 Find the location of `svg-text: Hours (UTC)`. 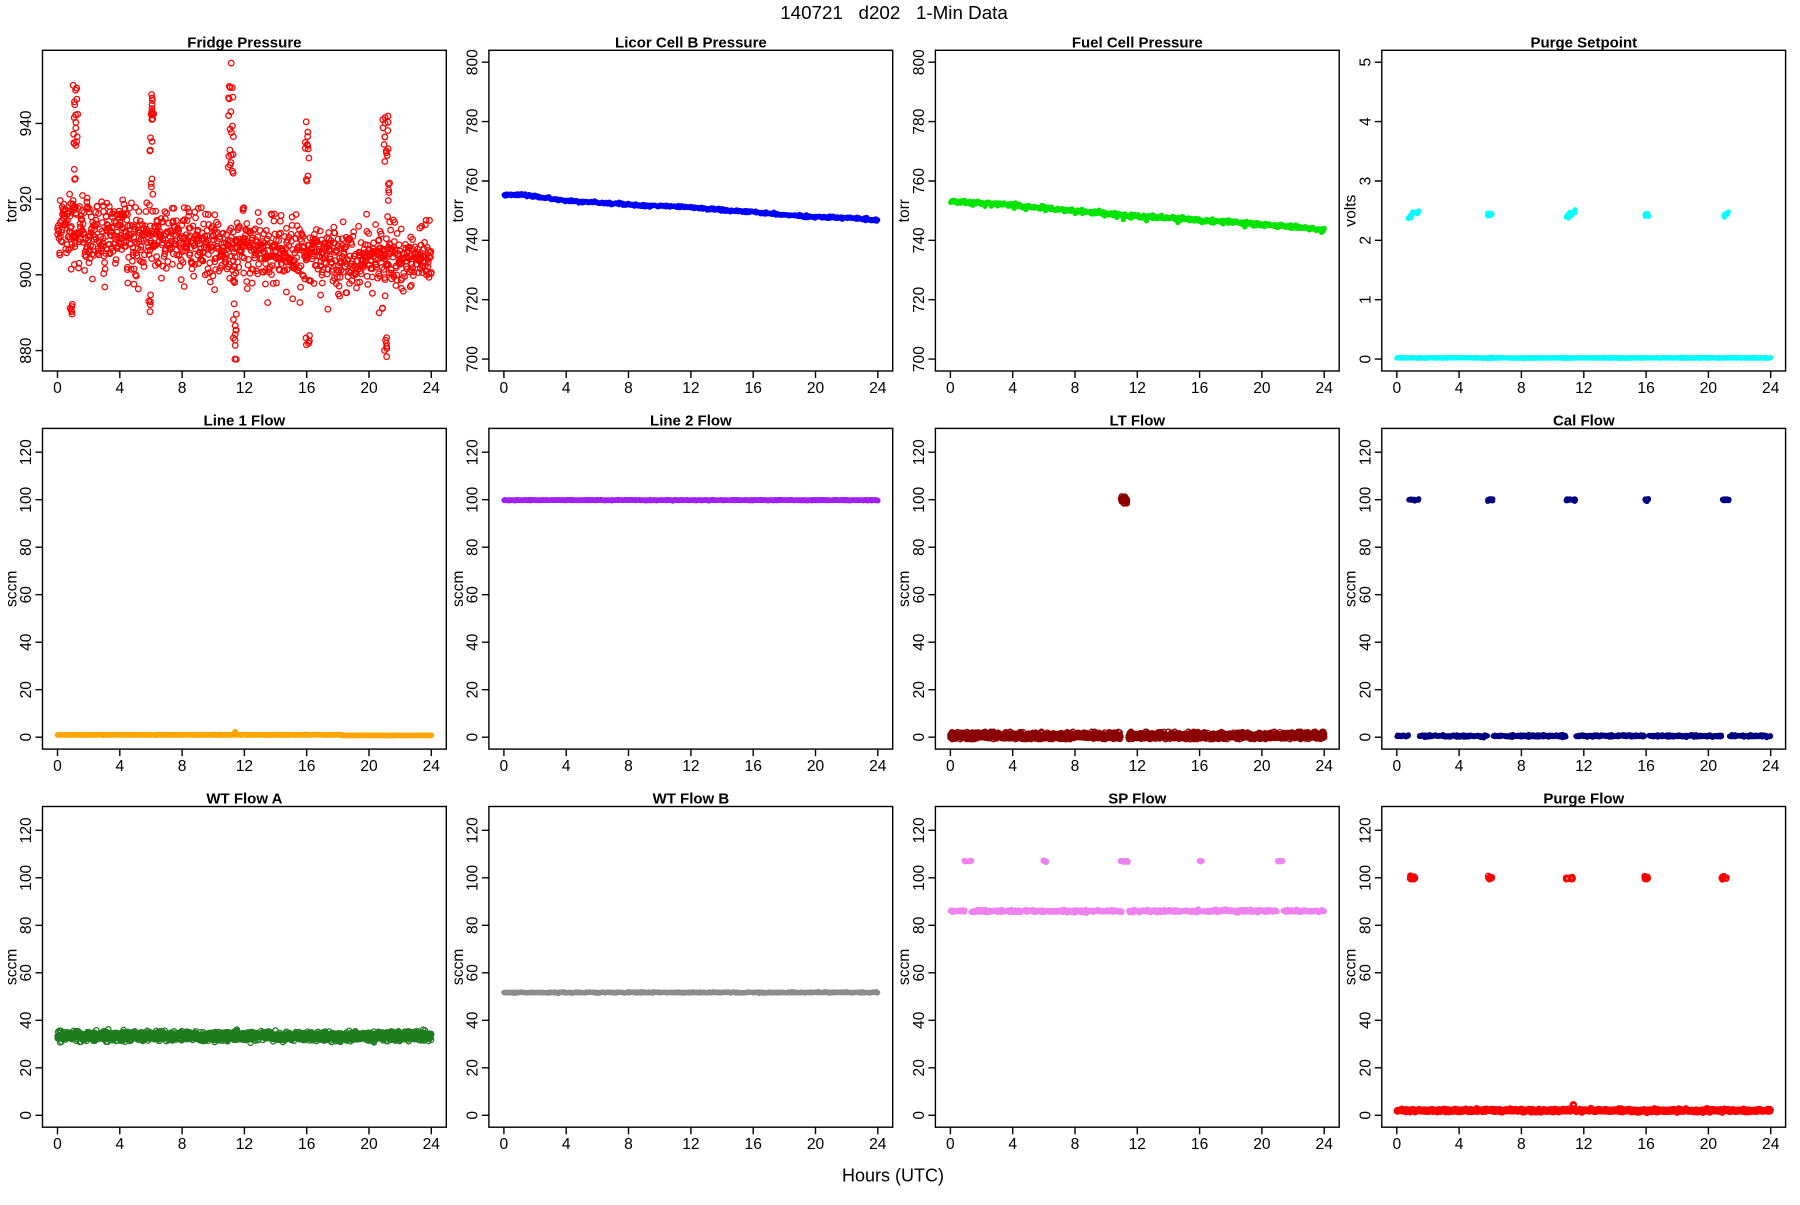

svg-text: Hours (UTC) is located at coordinates (893, 1175).